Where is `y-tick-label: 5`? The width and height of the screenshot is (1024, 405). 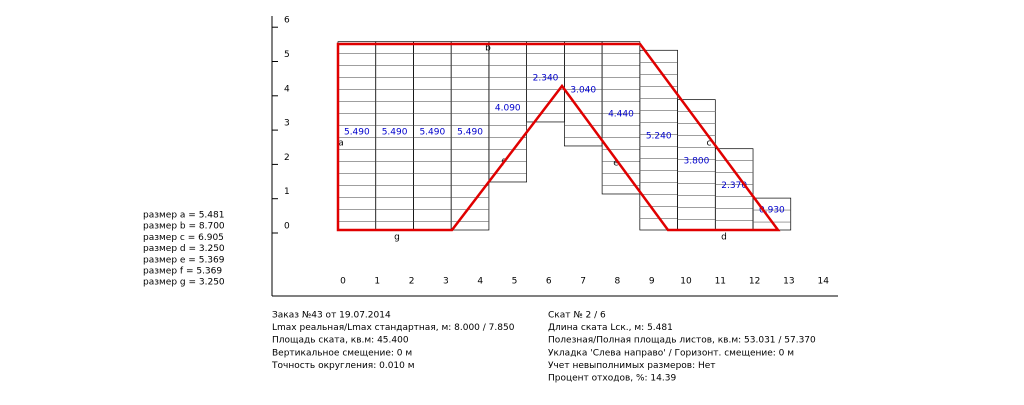
y-tick-label: 5 is located at coordinates (287, 55).